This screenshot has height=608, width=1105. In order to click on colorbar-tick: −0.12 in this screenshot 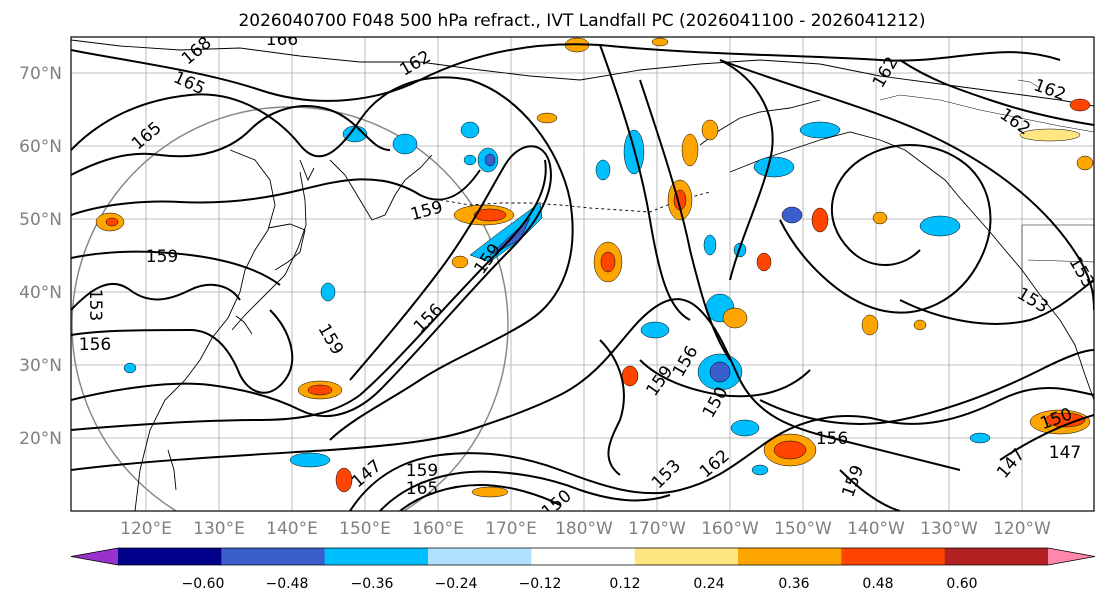, I will do `click(540, 584)`.